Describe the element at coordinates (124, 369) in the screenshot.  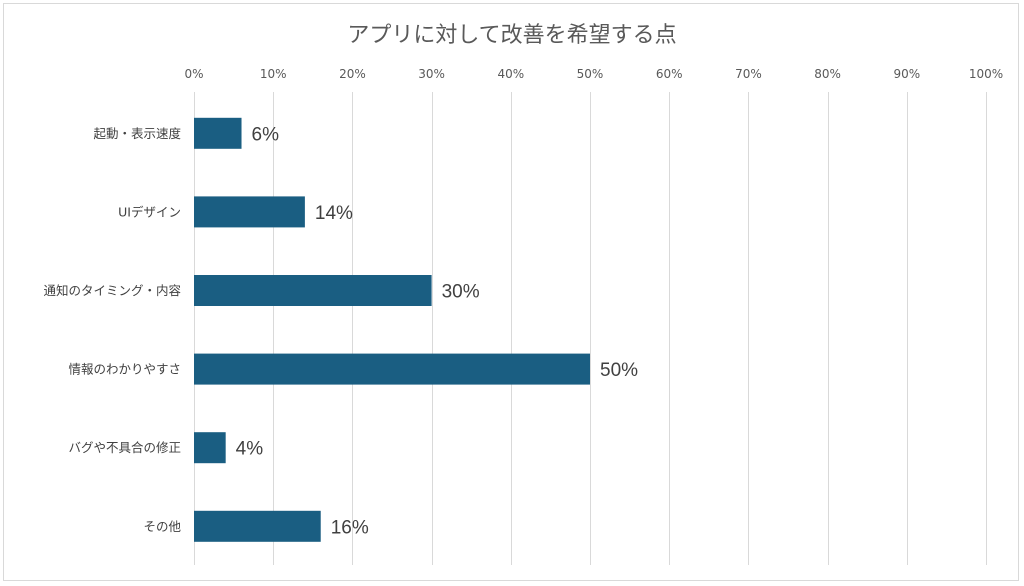
I see `category-label: 情報のわかりやすさ` at that location.